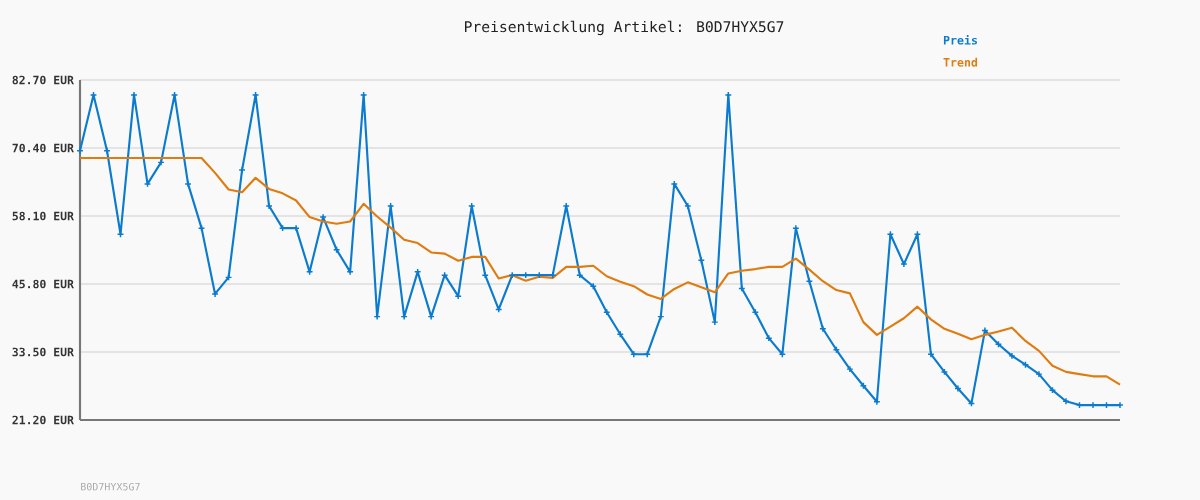 This screenshot has width=1200, height=500. I want to click on y-tick-label: 58.10 EUR, so click(43, 216).